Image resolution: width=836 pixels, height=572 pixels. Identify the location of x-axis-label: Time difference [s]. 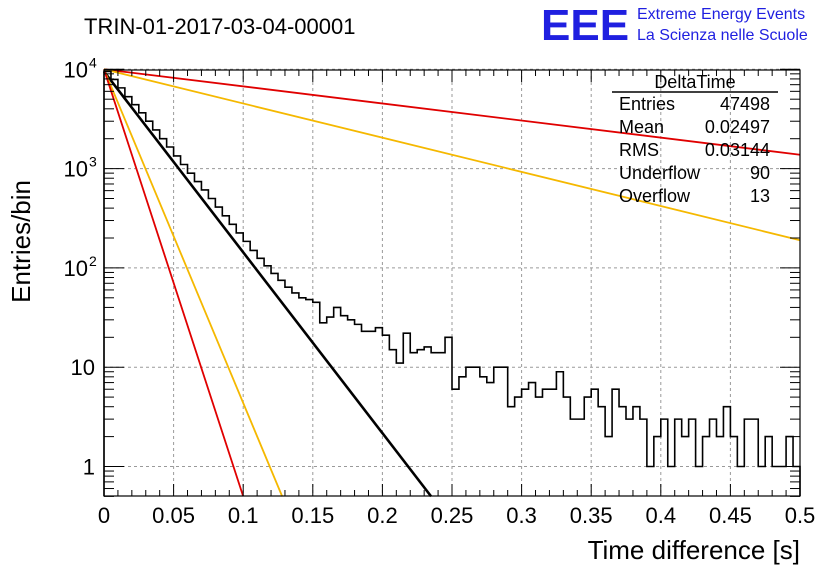
(694, 550).